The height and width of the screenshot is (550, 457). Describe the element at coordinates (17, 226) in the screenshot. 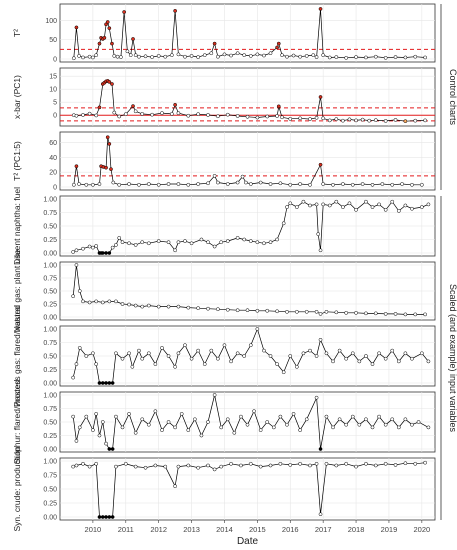

I see `y-axis-label: Diluent naphtha: fuel` at that location.